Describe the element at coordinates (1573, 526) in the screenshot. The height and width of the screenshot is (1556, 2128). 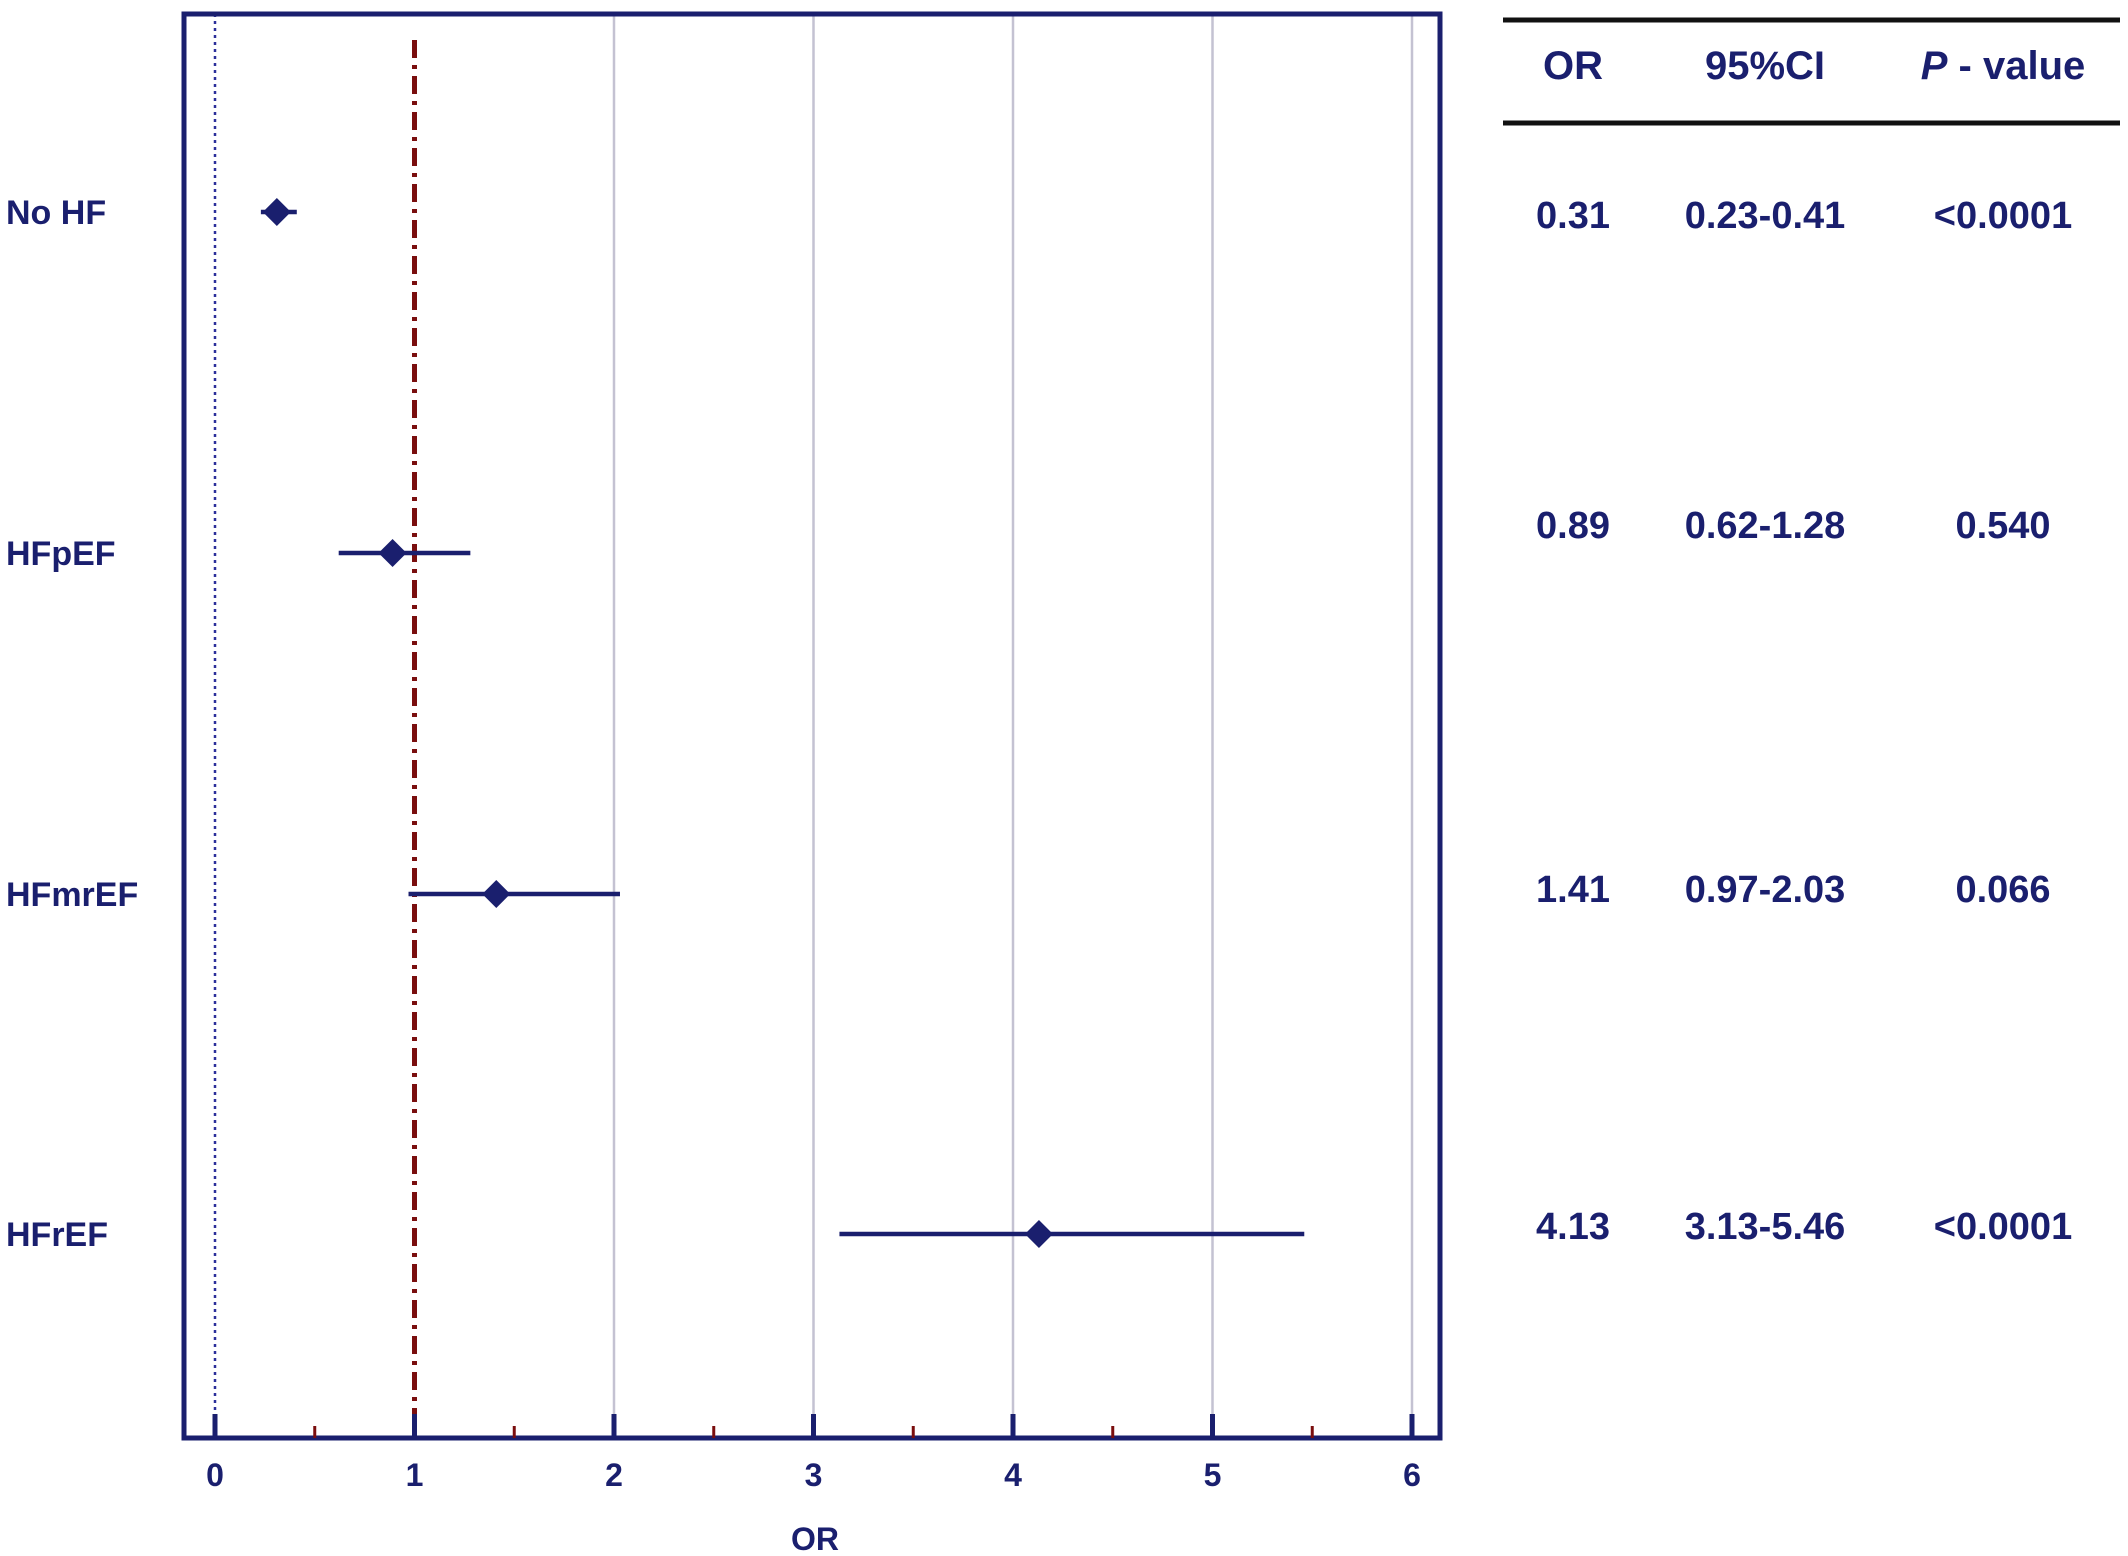
I see `cell-or: 0.89` at that location.